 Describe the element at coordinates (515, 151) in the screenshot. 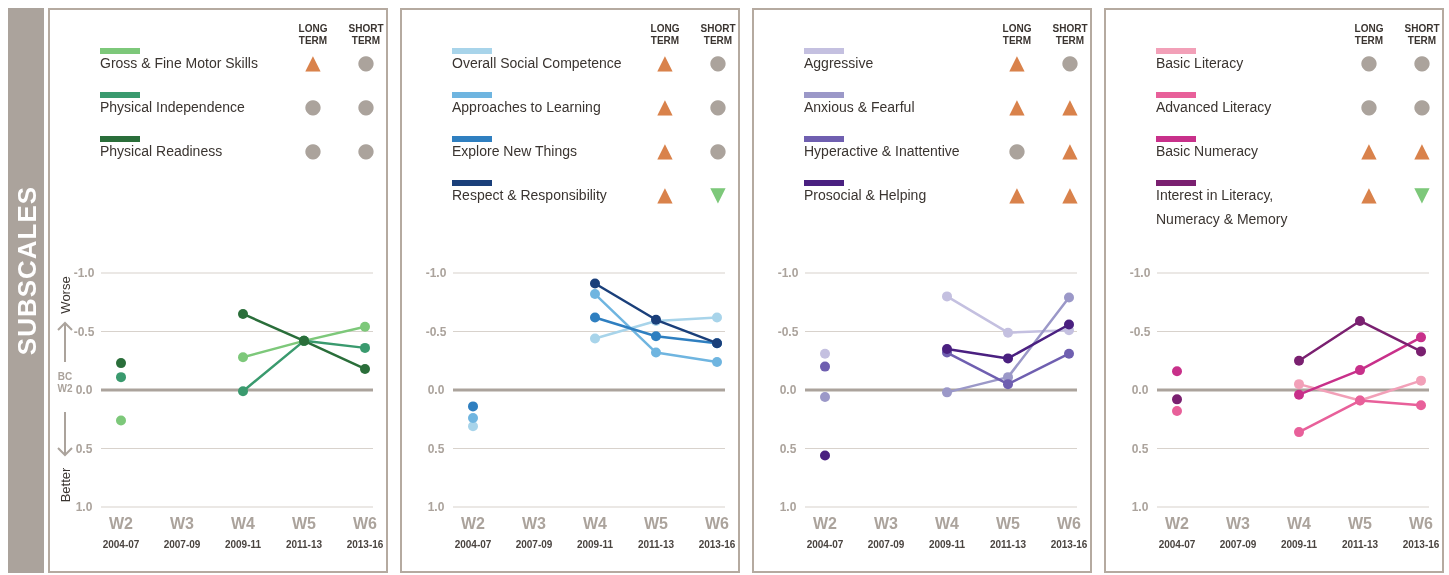

I see `legend-label: Explore New Things` at that location.